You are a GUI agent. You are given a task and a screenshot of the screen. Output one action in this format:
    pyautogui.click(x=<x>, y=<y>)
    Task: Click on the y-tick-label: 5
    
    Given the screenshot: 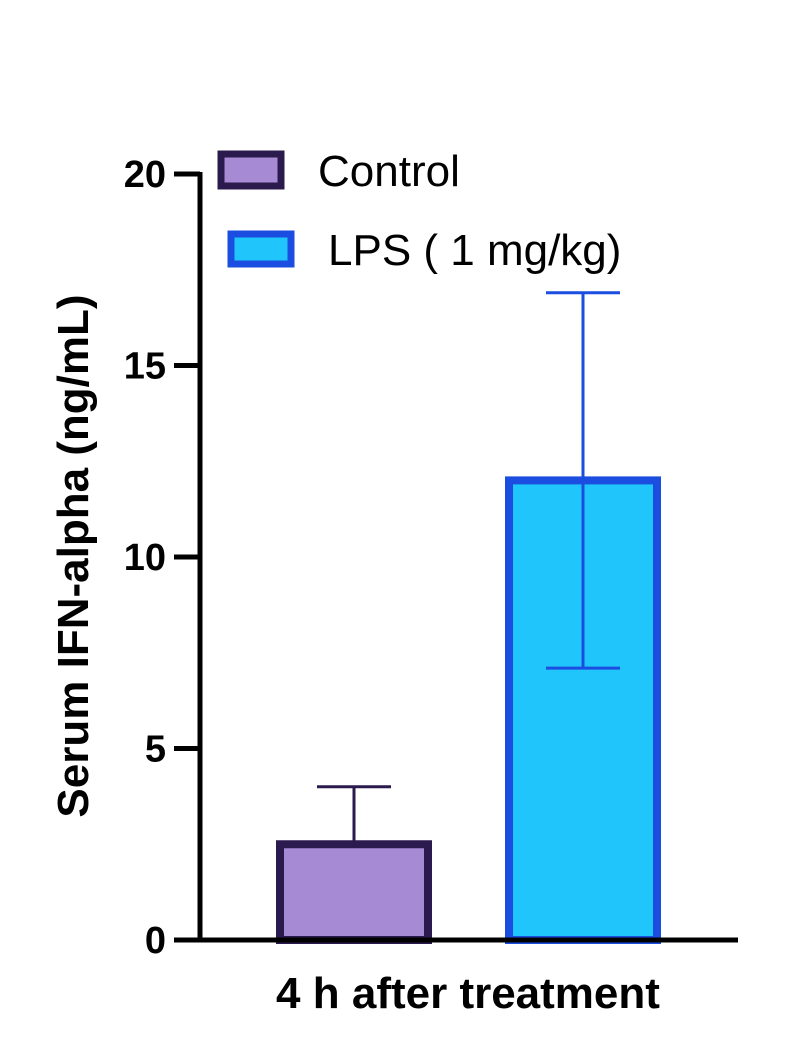 What is the action you would take?
    pyautogui.click(x=155, y=750)
    